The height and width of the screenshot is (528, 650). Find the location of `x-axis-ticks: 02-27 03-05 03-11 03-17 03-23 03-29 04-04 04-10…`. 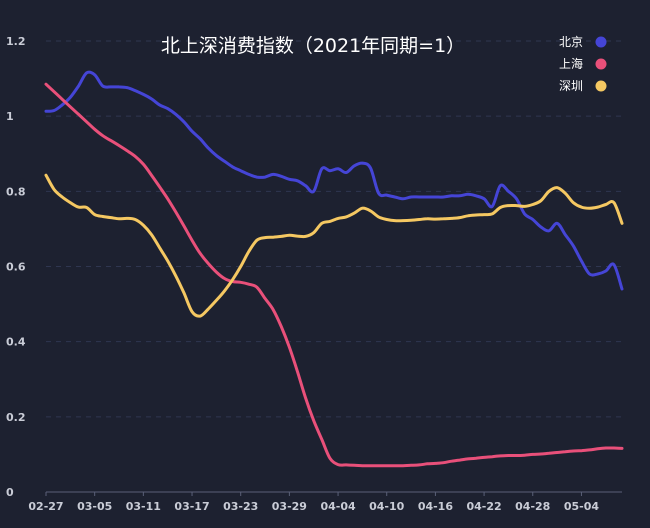

x-axis-ticks: 02-27 03-05 03-11 03-17 03-23 03-29 04-04 04-10… is located at coordinates (313, 502).